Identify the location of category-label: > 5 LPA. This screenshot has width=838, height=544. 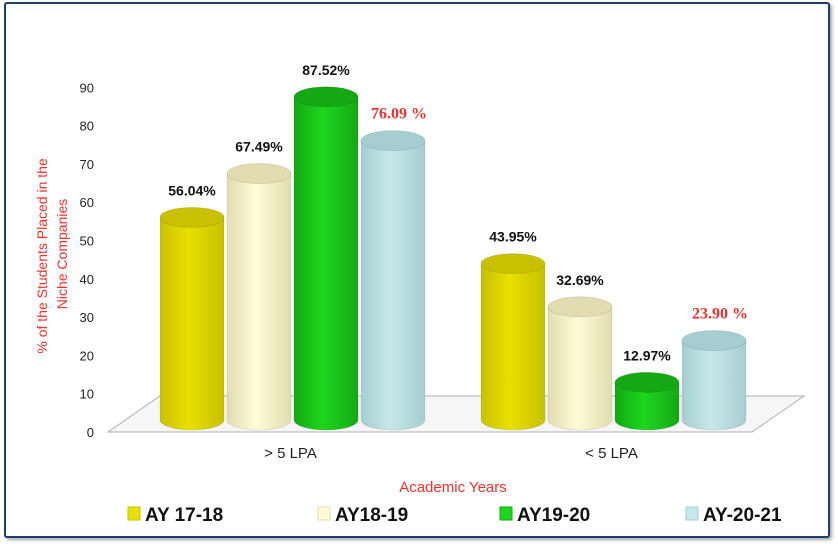
(290, 453).